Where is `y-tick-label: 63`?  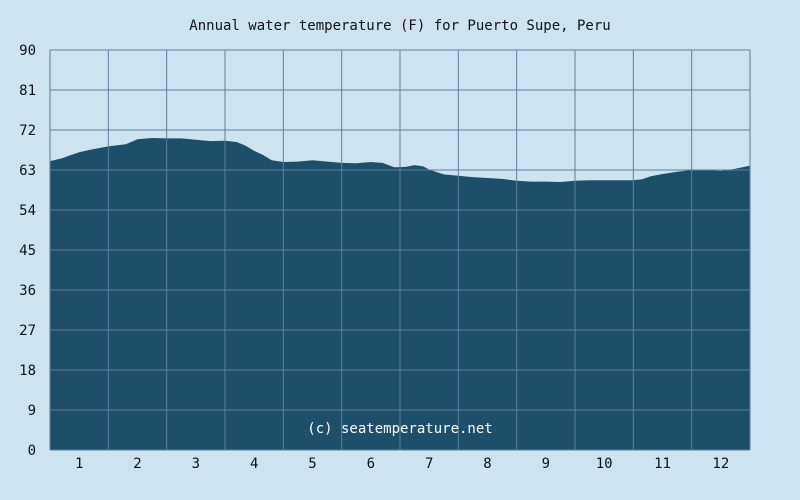 y-tick-label: 63 is located at coordinates (27, 171).